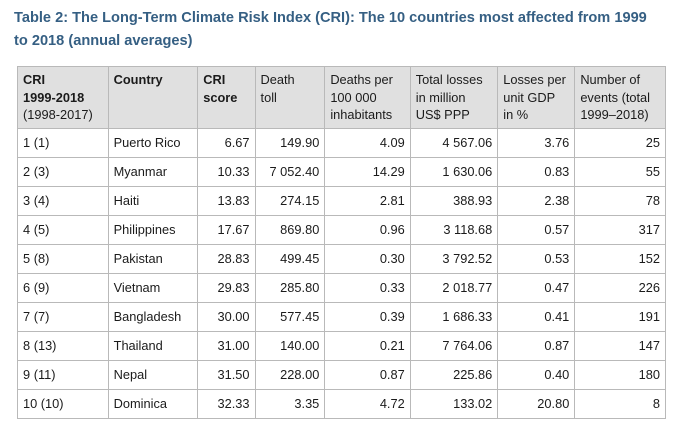 Image resolution: width=674 pixels, height=440 pixels. I want to click on header-events-line1: Number of, so click(610, 79).